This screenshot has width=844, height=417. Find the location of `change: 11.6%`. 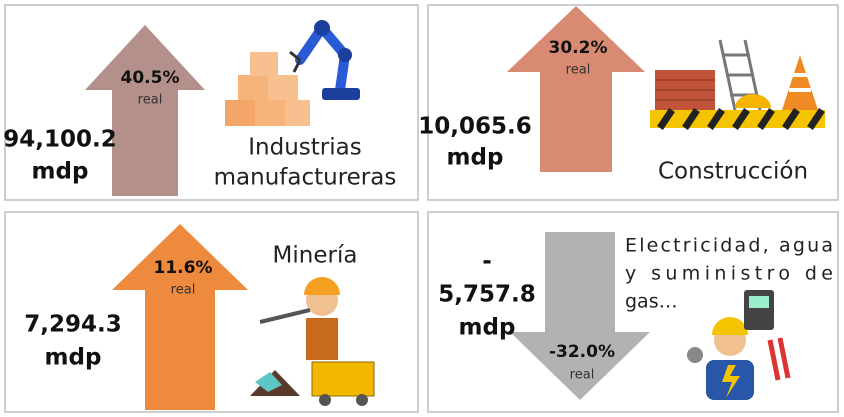

change: 11.6% is located at coordinates (183, 268).